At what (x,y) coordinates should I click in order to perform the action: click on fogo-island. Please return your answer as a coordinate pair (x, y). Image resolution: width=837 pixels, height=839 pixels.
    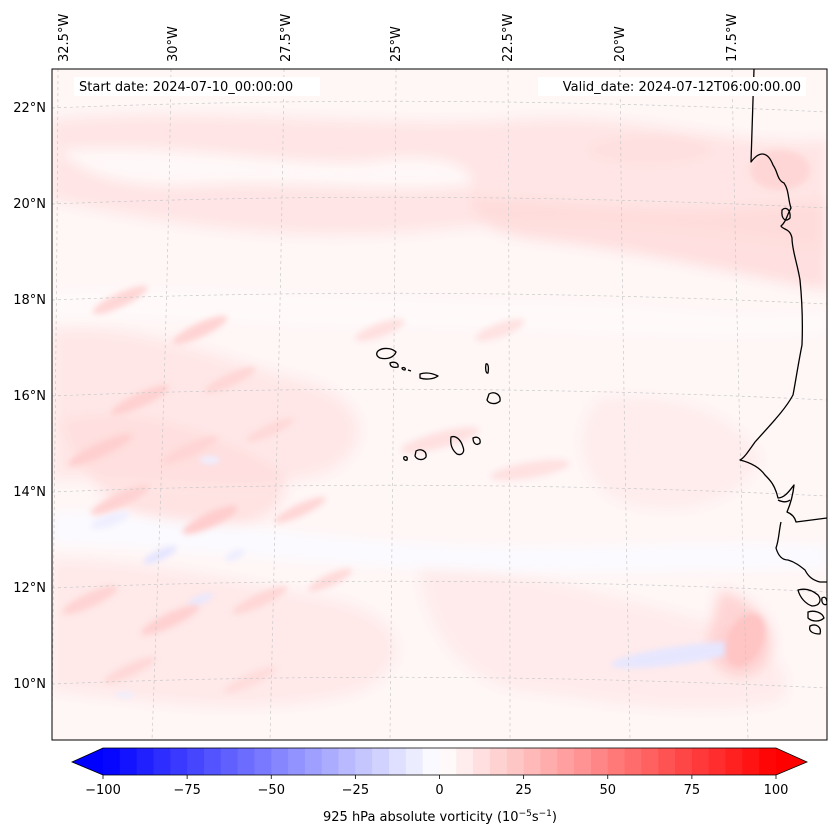
    Looking at the image, I should click on (420, 455).